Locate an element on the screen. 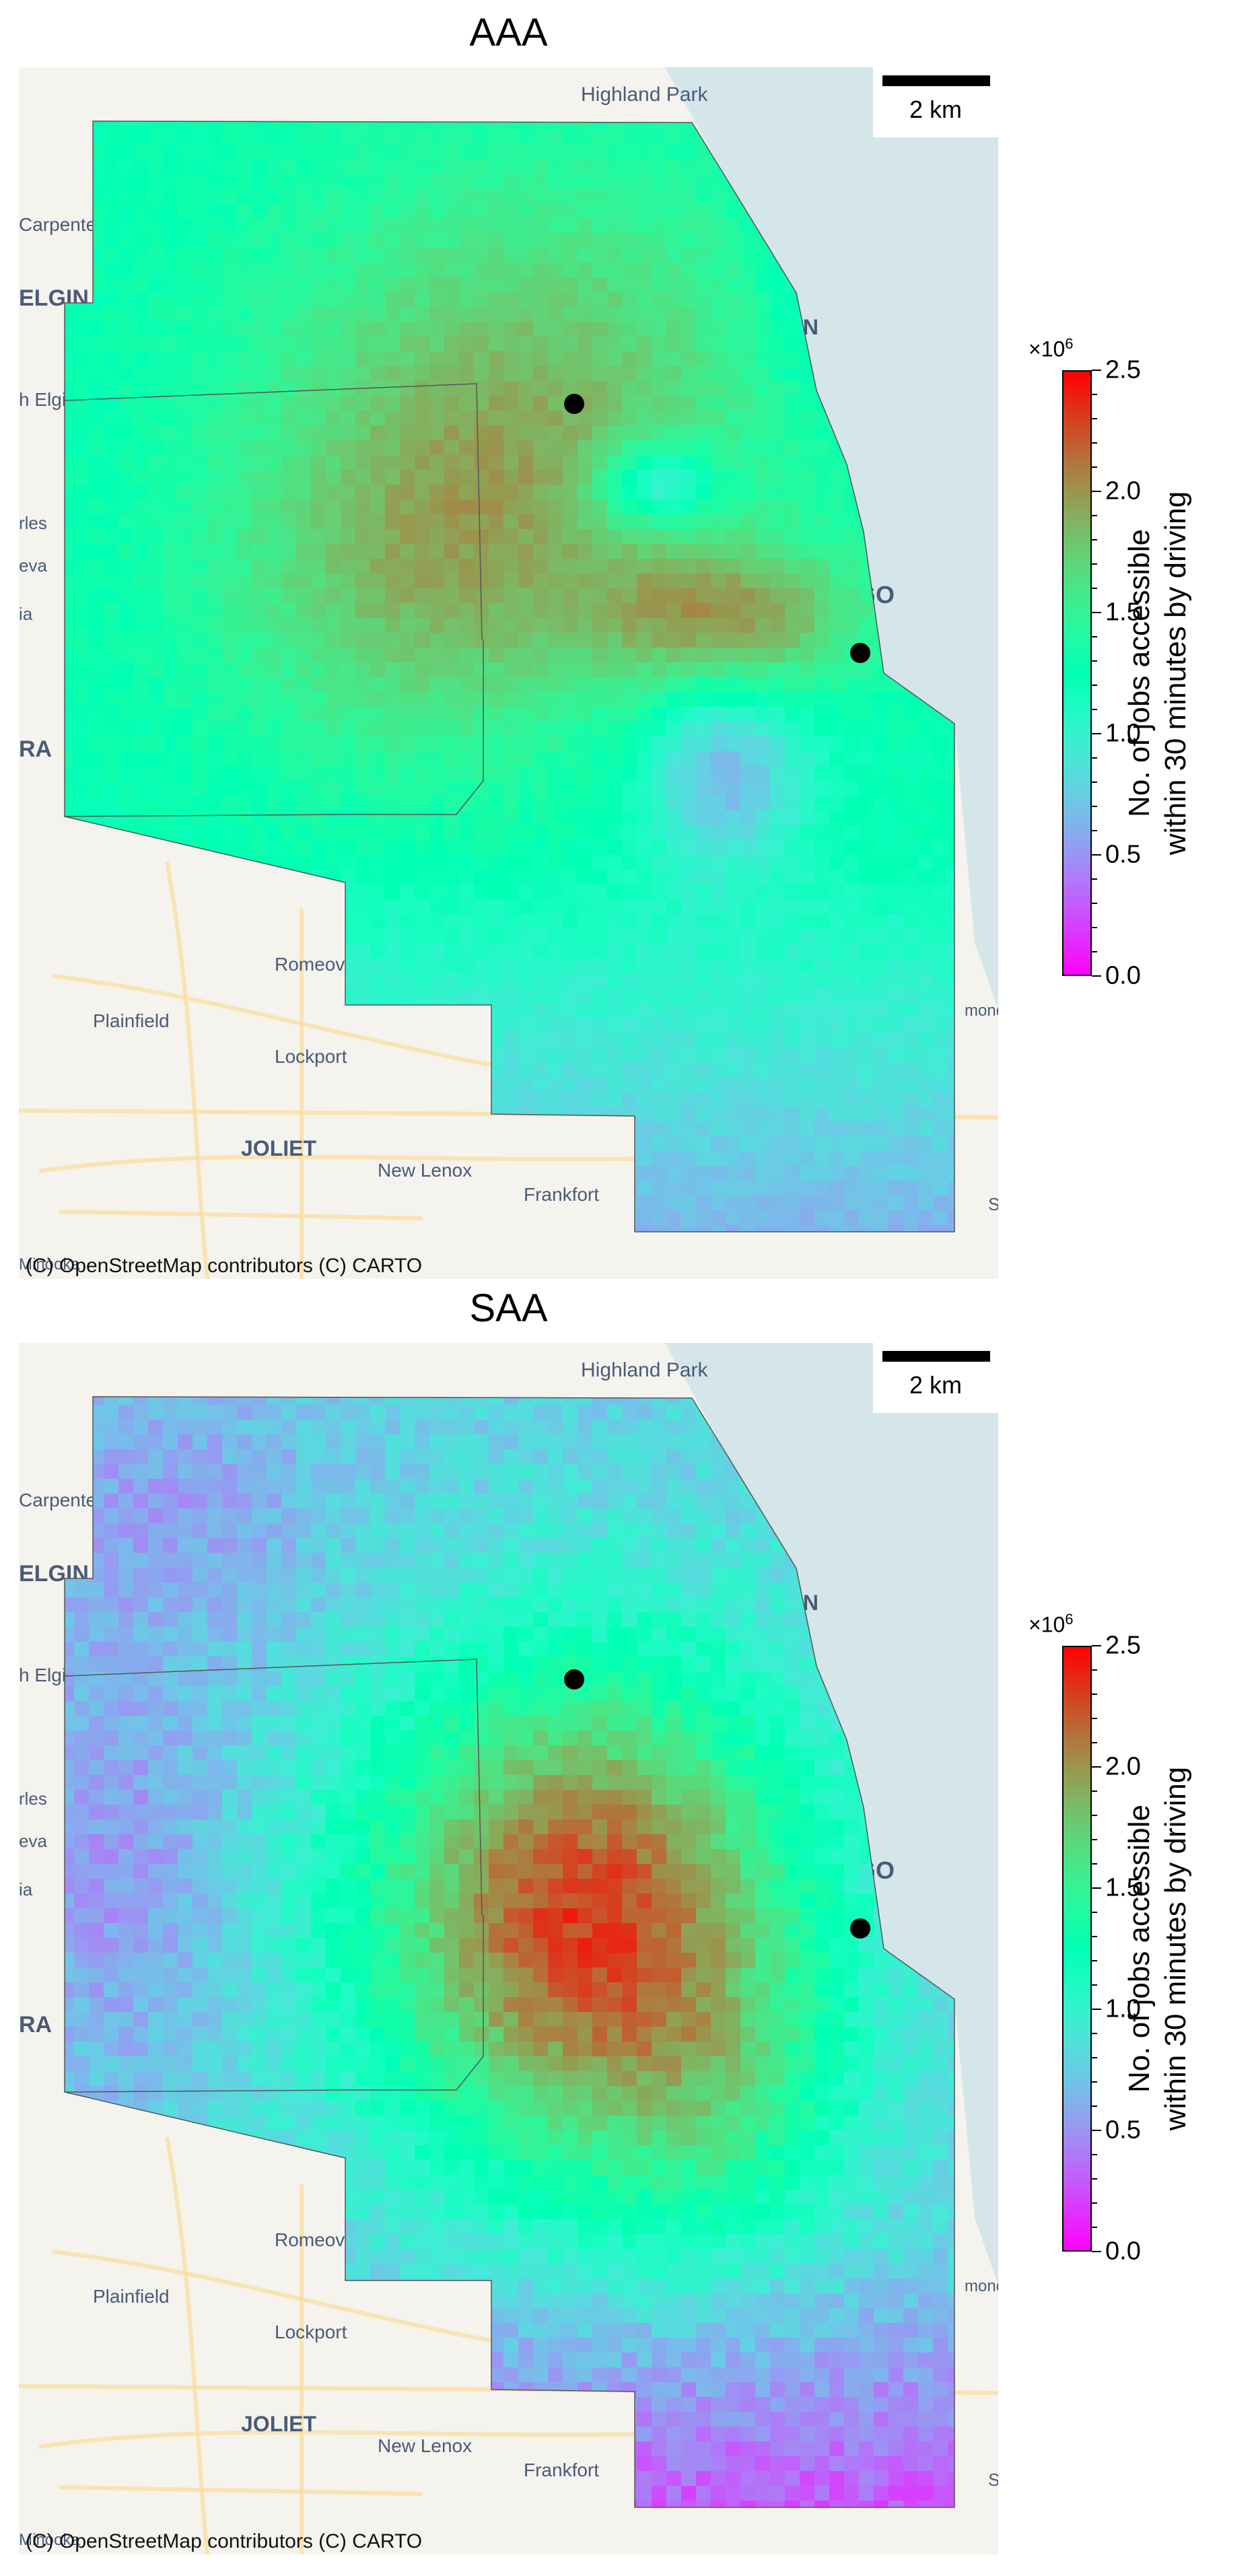 The width and height of the screenshot is (1254, 2576). basemap-place-label: Minooka is located at coordinates (50, 2540).